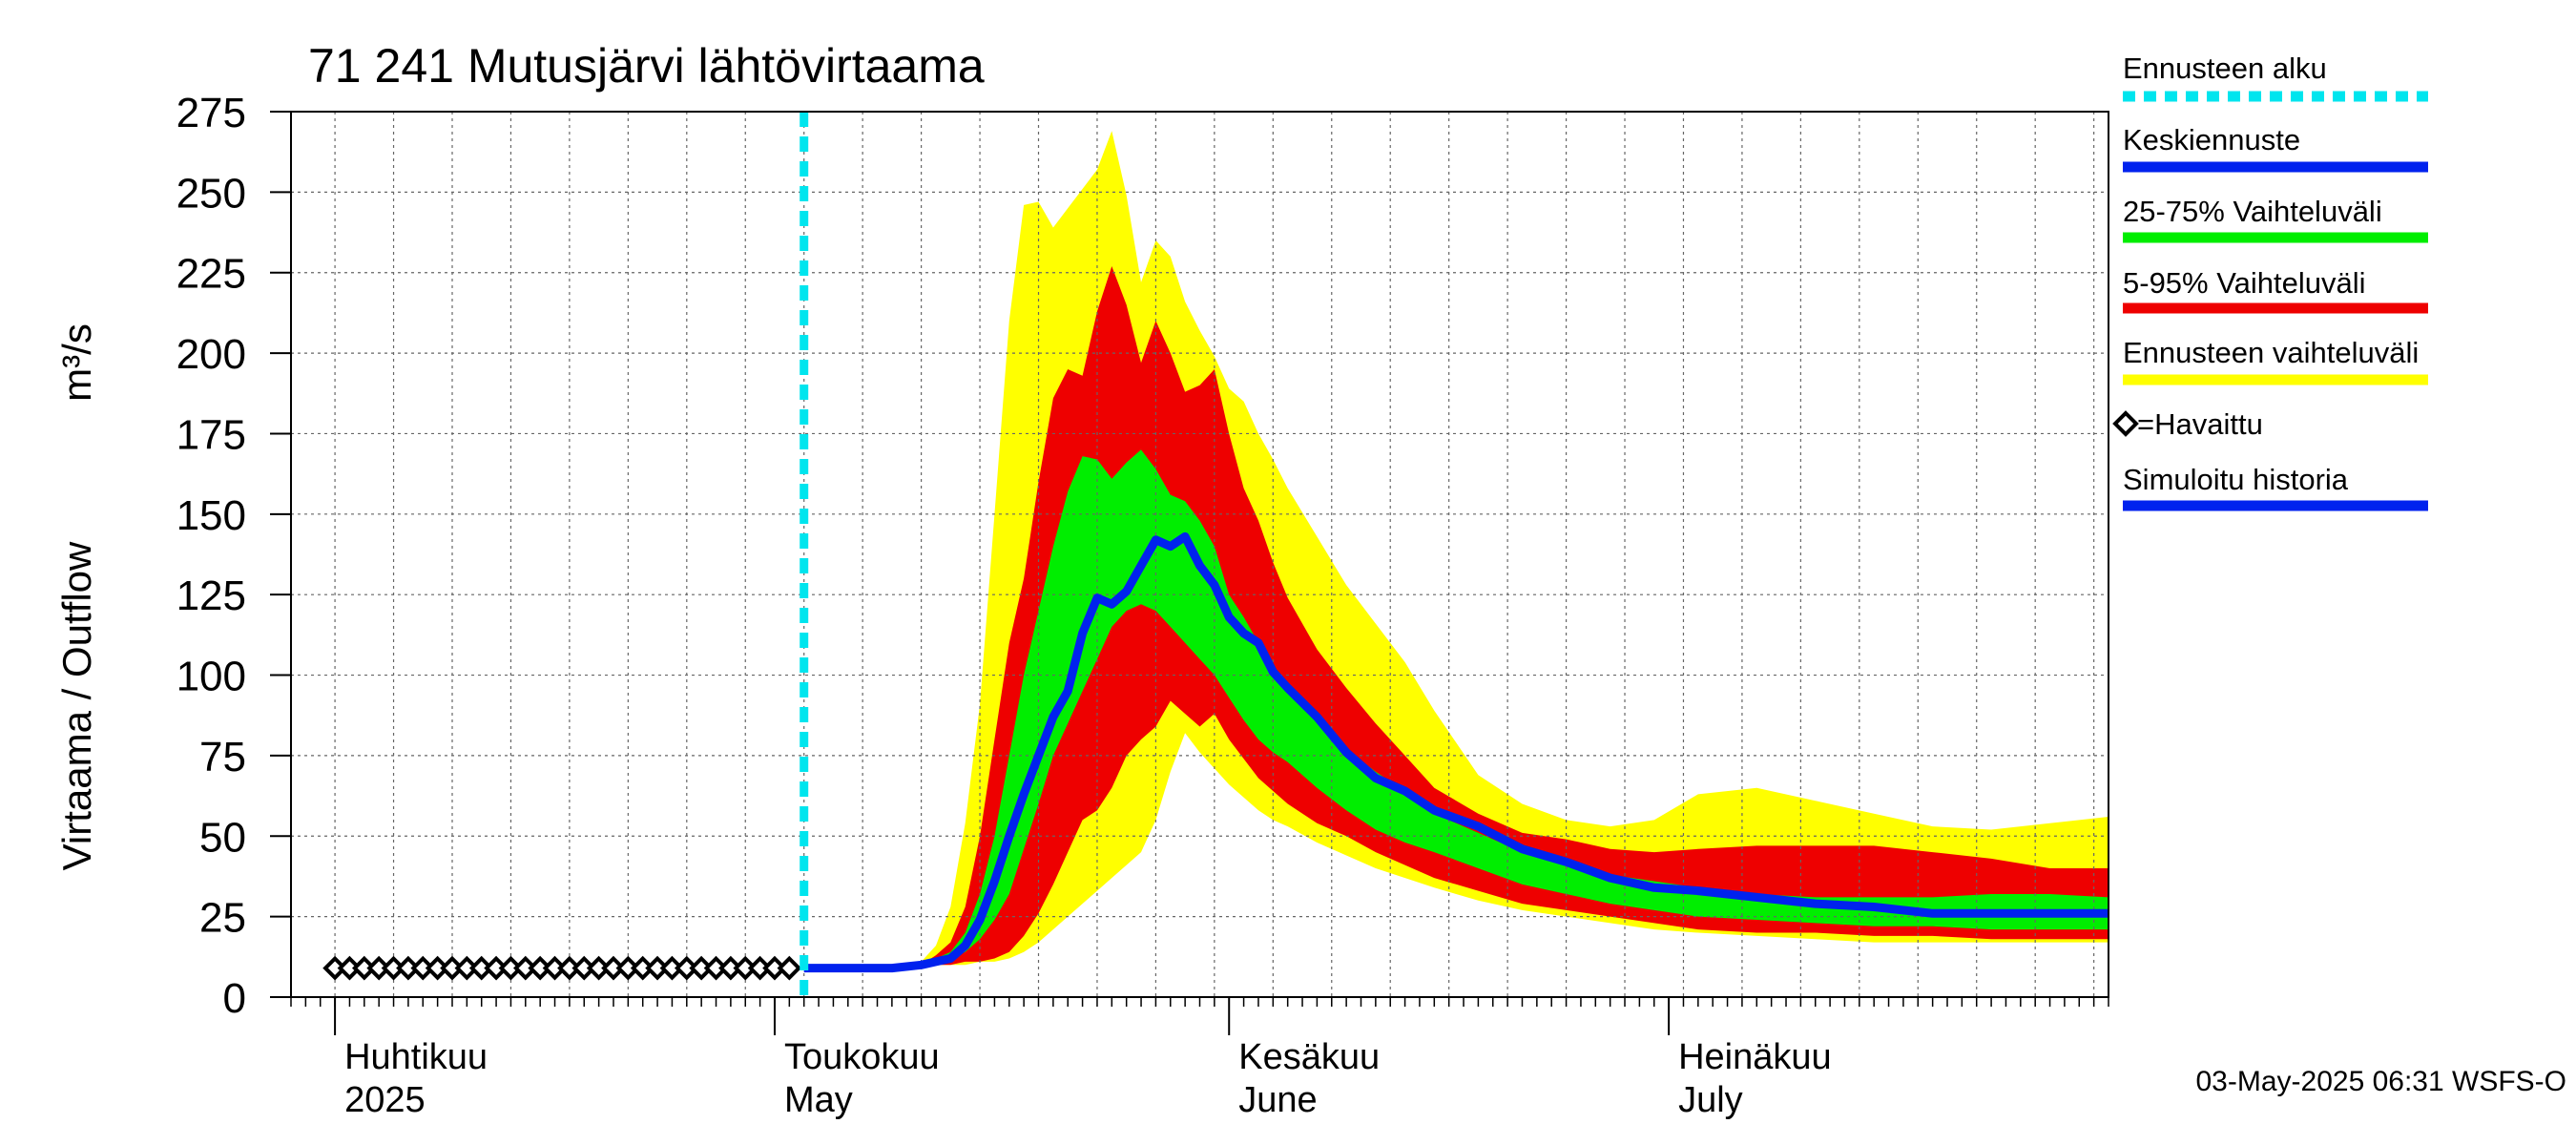 The width and height of the screenshot is (2576, 1145). What do you see at coordinates (234, 999) in the screenshot?
I see `y-tick-label: 0` at bounding box center [234, 999].